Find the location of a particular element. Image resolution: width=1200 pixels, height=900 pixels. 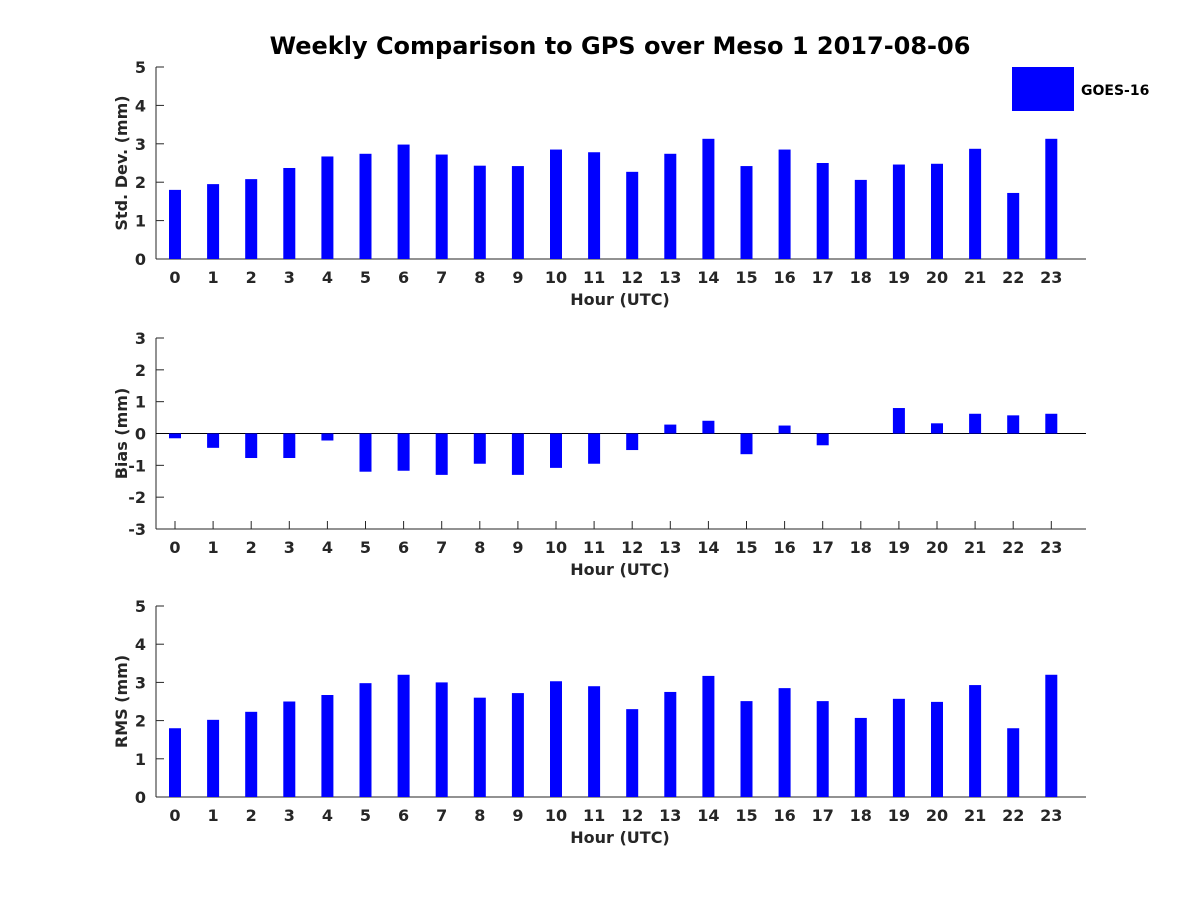

rms-x-tick-label: 4 is located at coordinates (327, 815).